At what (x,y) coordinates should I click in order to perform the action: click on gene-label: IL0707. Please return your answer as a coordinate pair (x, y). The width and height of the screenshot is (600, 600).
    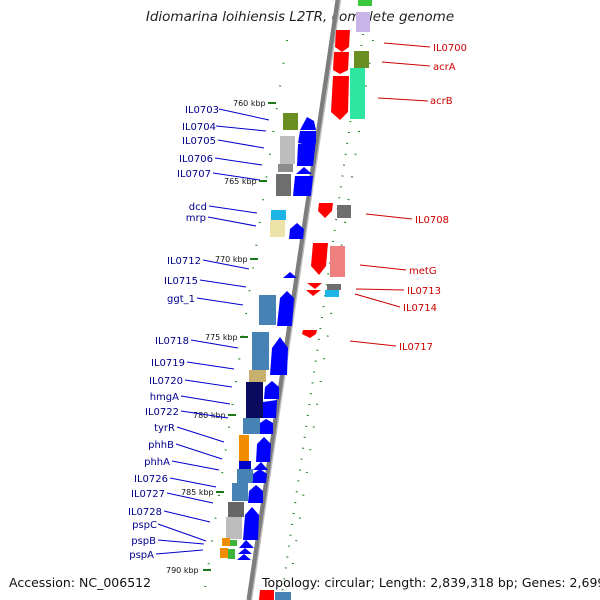
    Looking at the image, I should click on (194, 174).